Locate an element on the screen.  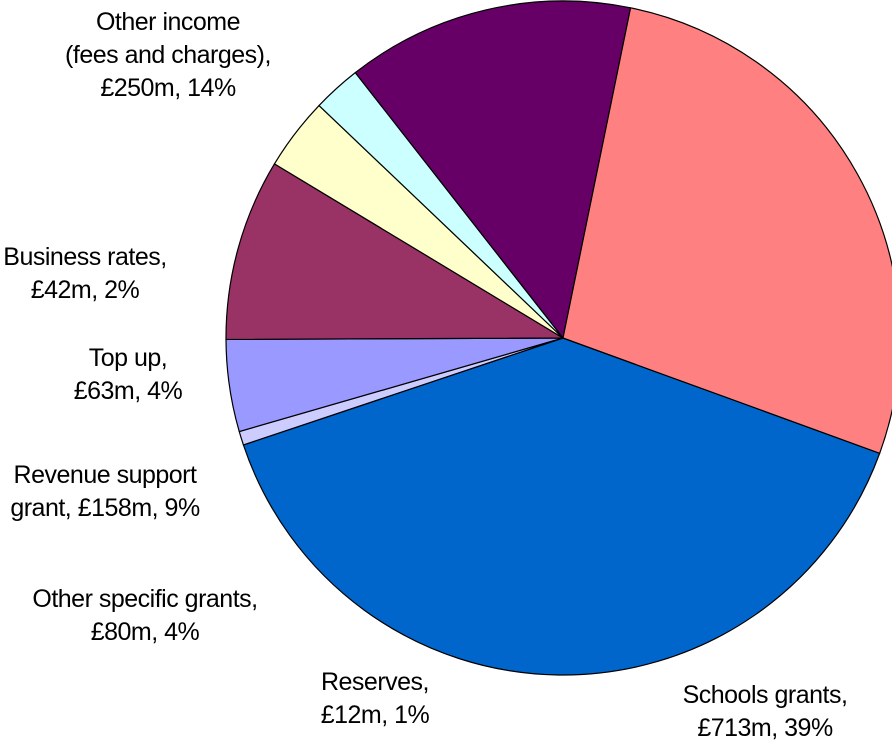
slice-label-line: (fees and charges), is located at coordinates (168, 55).